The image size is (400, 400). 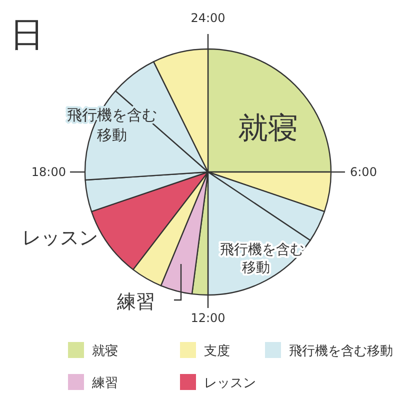 What do you see at coordinates (217, 351) in the screenshot?
I see `legend-label: 支度` at bounding box center [217, 351].